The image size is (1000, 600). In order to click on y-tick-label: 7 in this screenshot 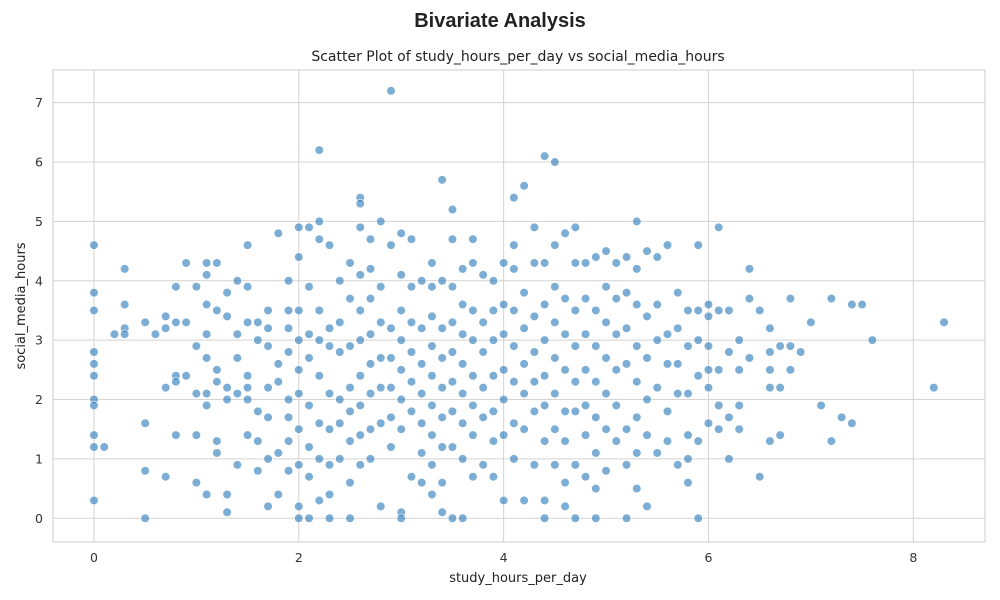, I will do `click(39, 102)`.